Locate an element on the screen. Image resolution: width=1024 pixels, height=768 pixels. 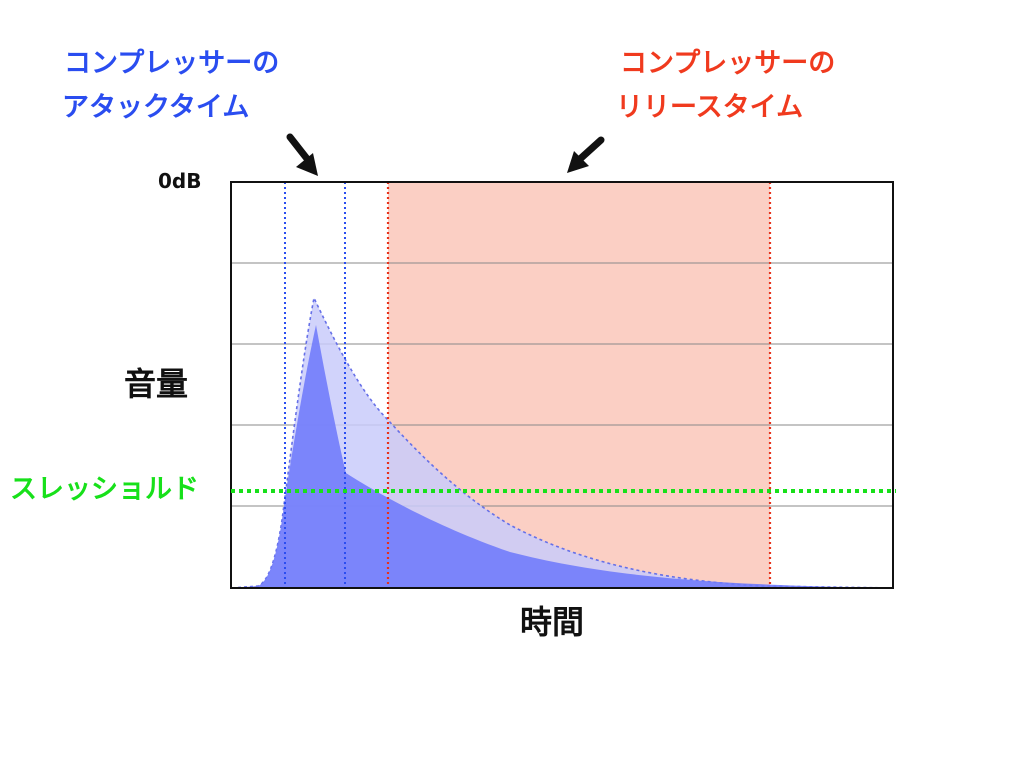
arrow-down-right-icon is located at coordinates (302, 154).